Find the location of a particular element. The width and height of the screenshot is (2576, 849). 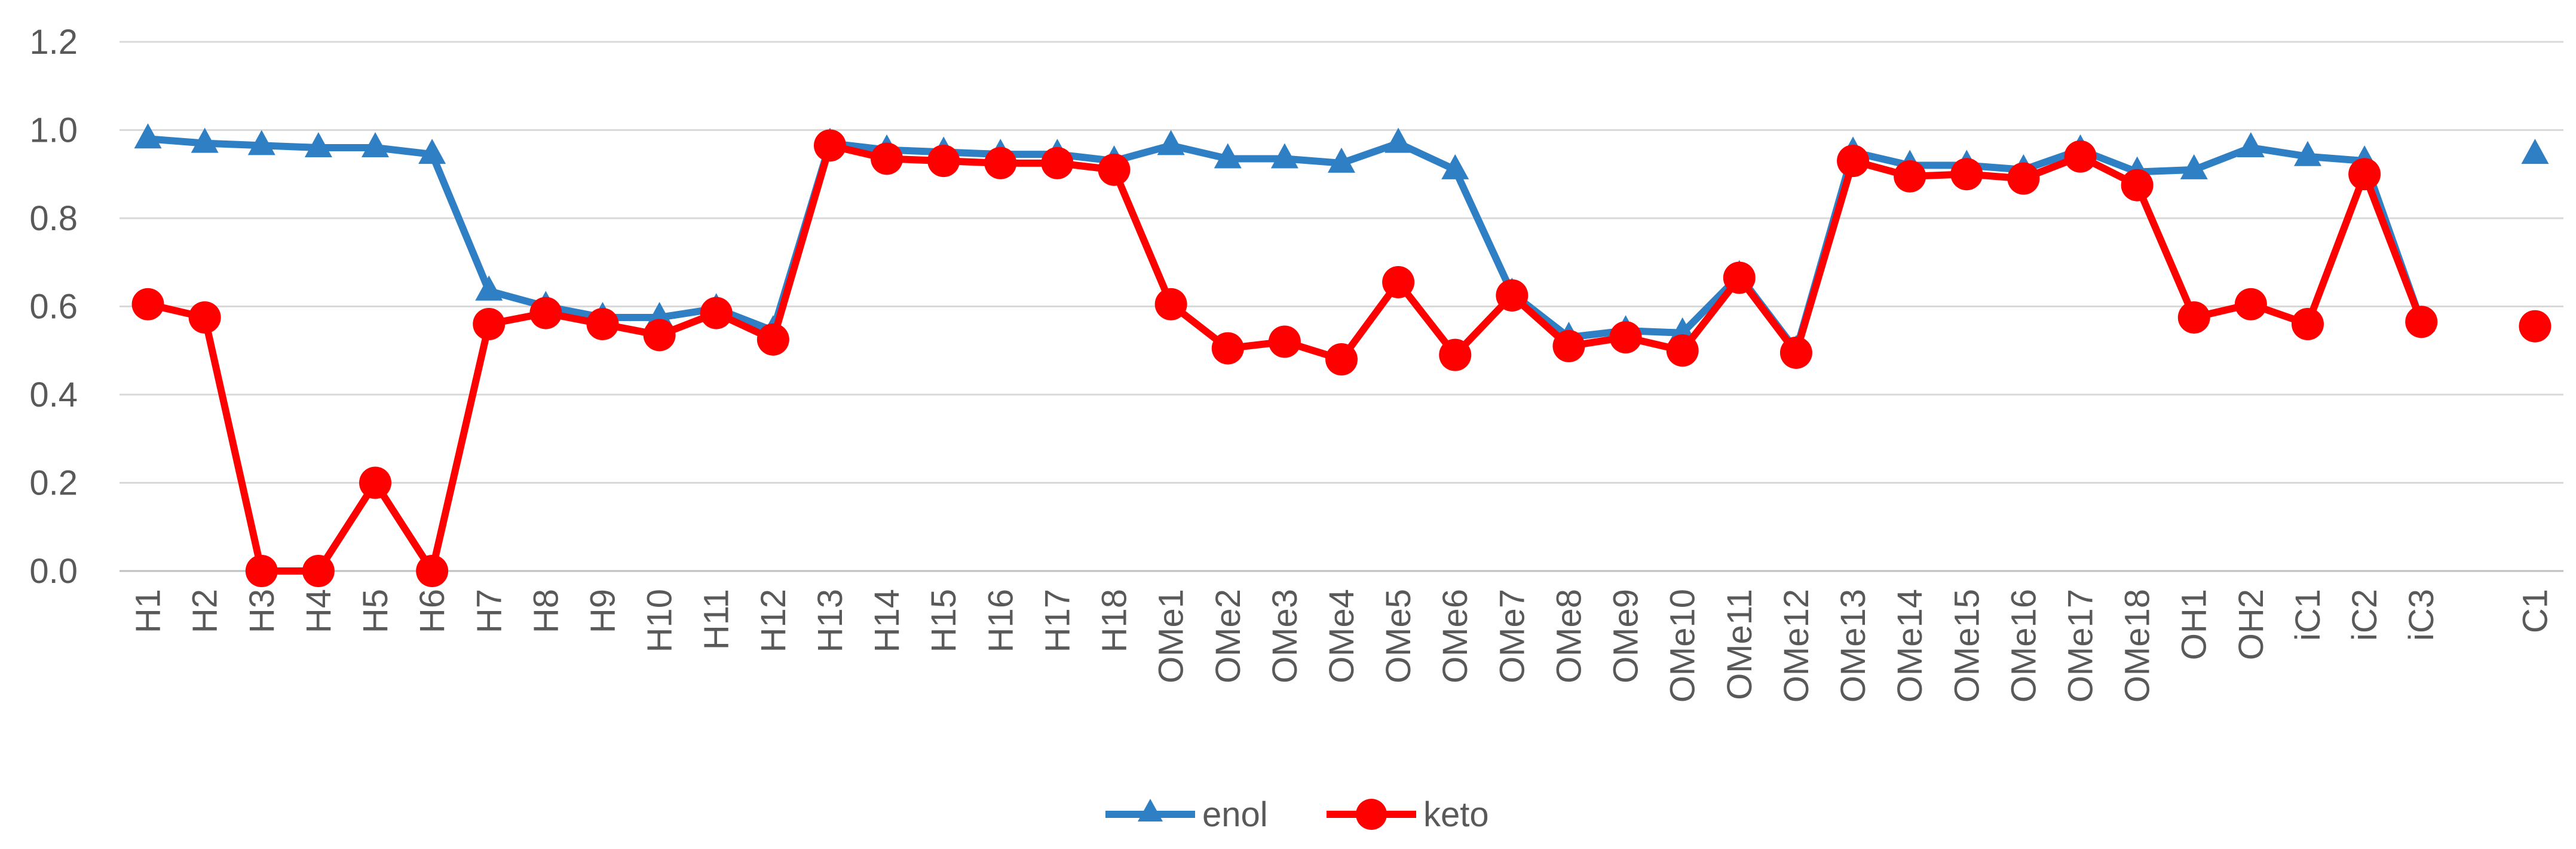

y-tick-label: 1.2 is located at coordinates (53, 42).